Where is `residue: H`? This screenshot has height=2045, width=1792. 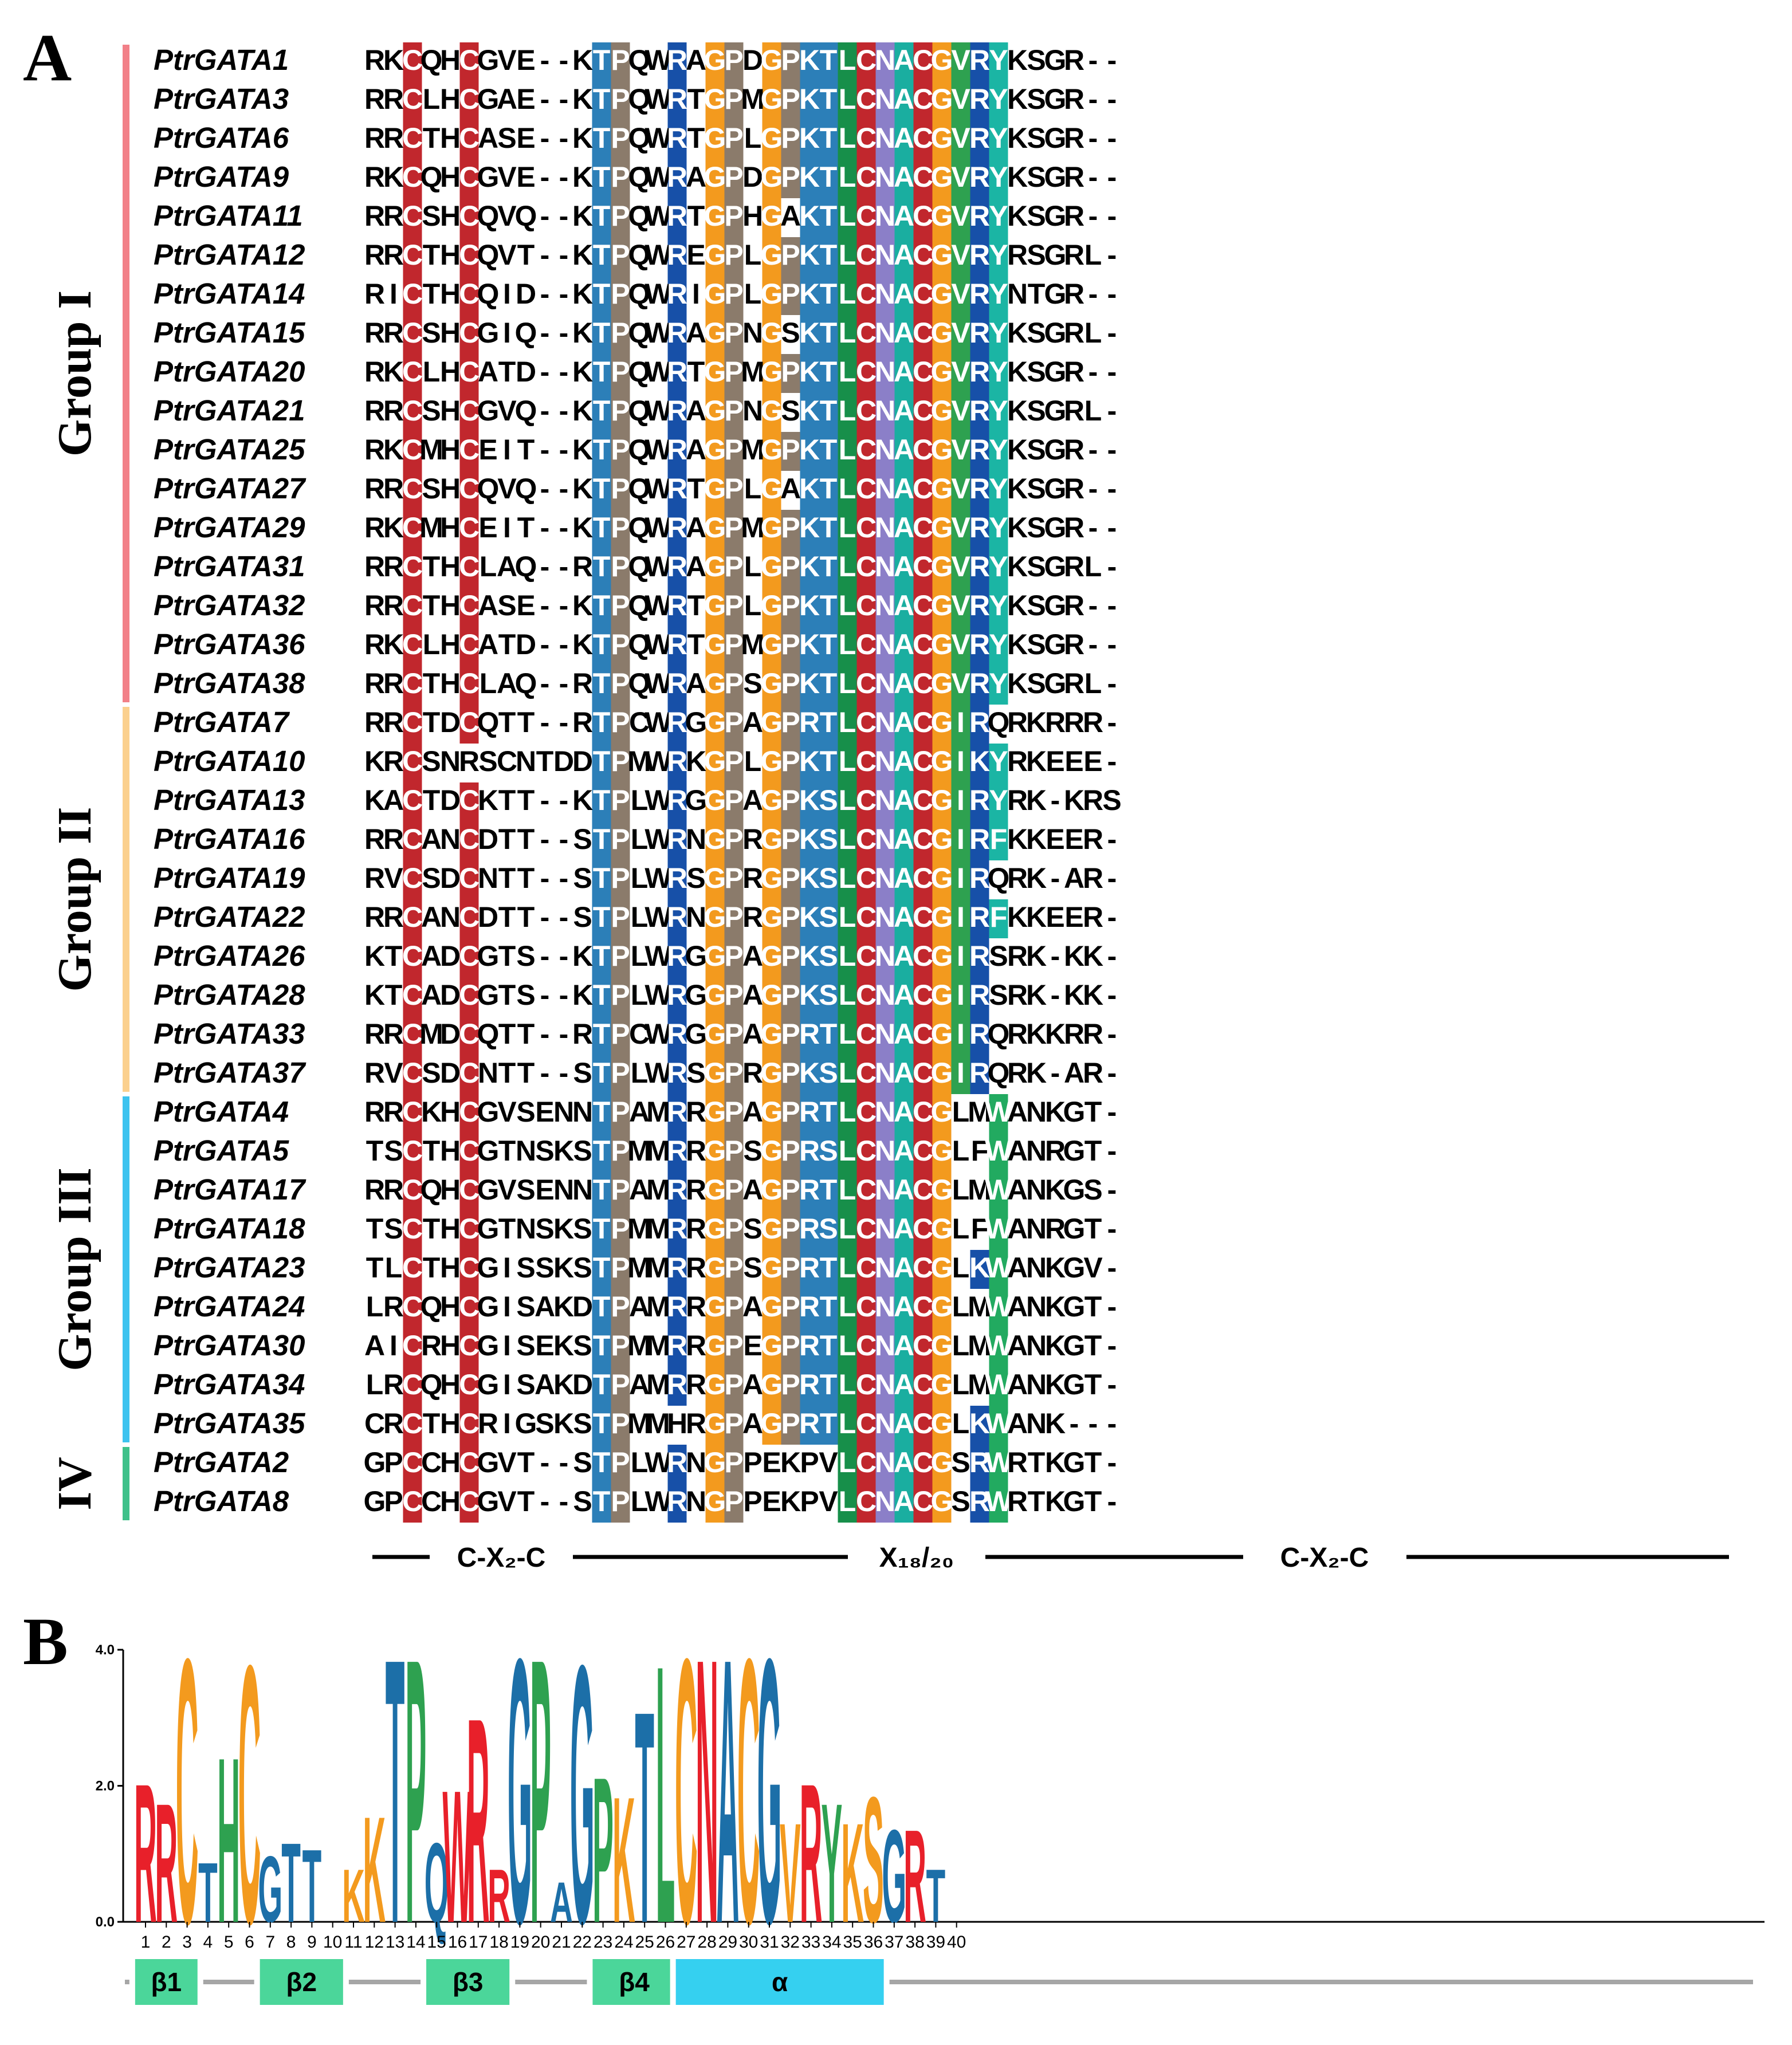 residue: H is located at coordinates (450, 99).